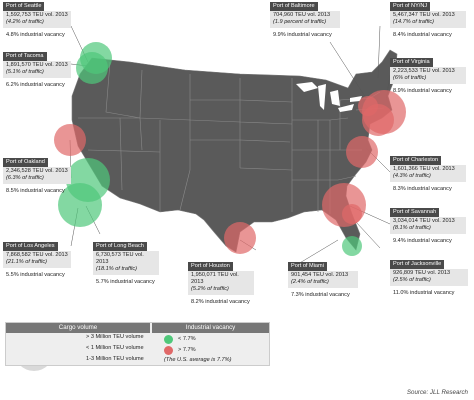 The width and height of the screenshot is (474, 400). I want to click on port-vacancy: 8.3% industrial vacancy, so click(422, 188).